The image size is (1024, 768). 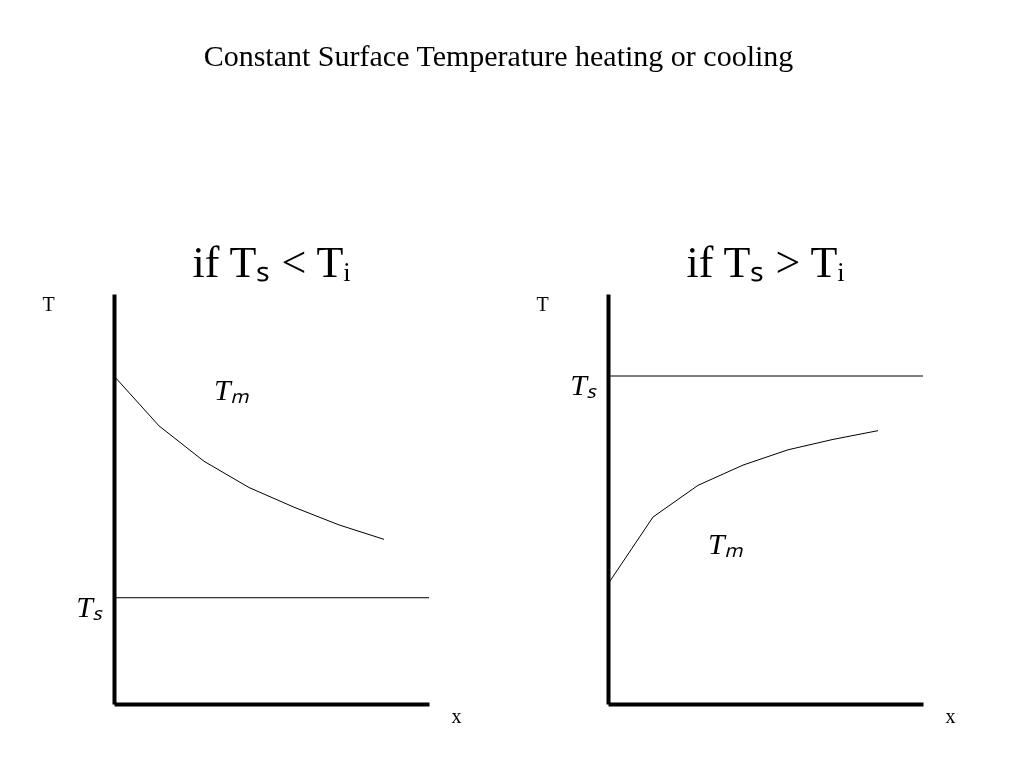 I want to click on chart-subtitle: if Tₛ > Tᵢ, so click(x=765, y=262).